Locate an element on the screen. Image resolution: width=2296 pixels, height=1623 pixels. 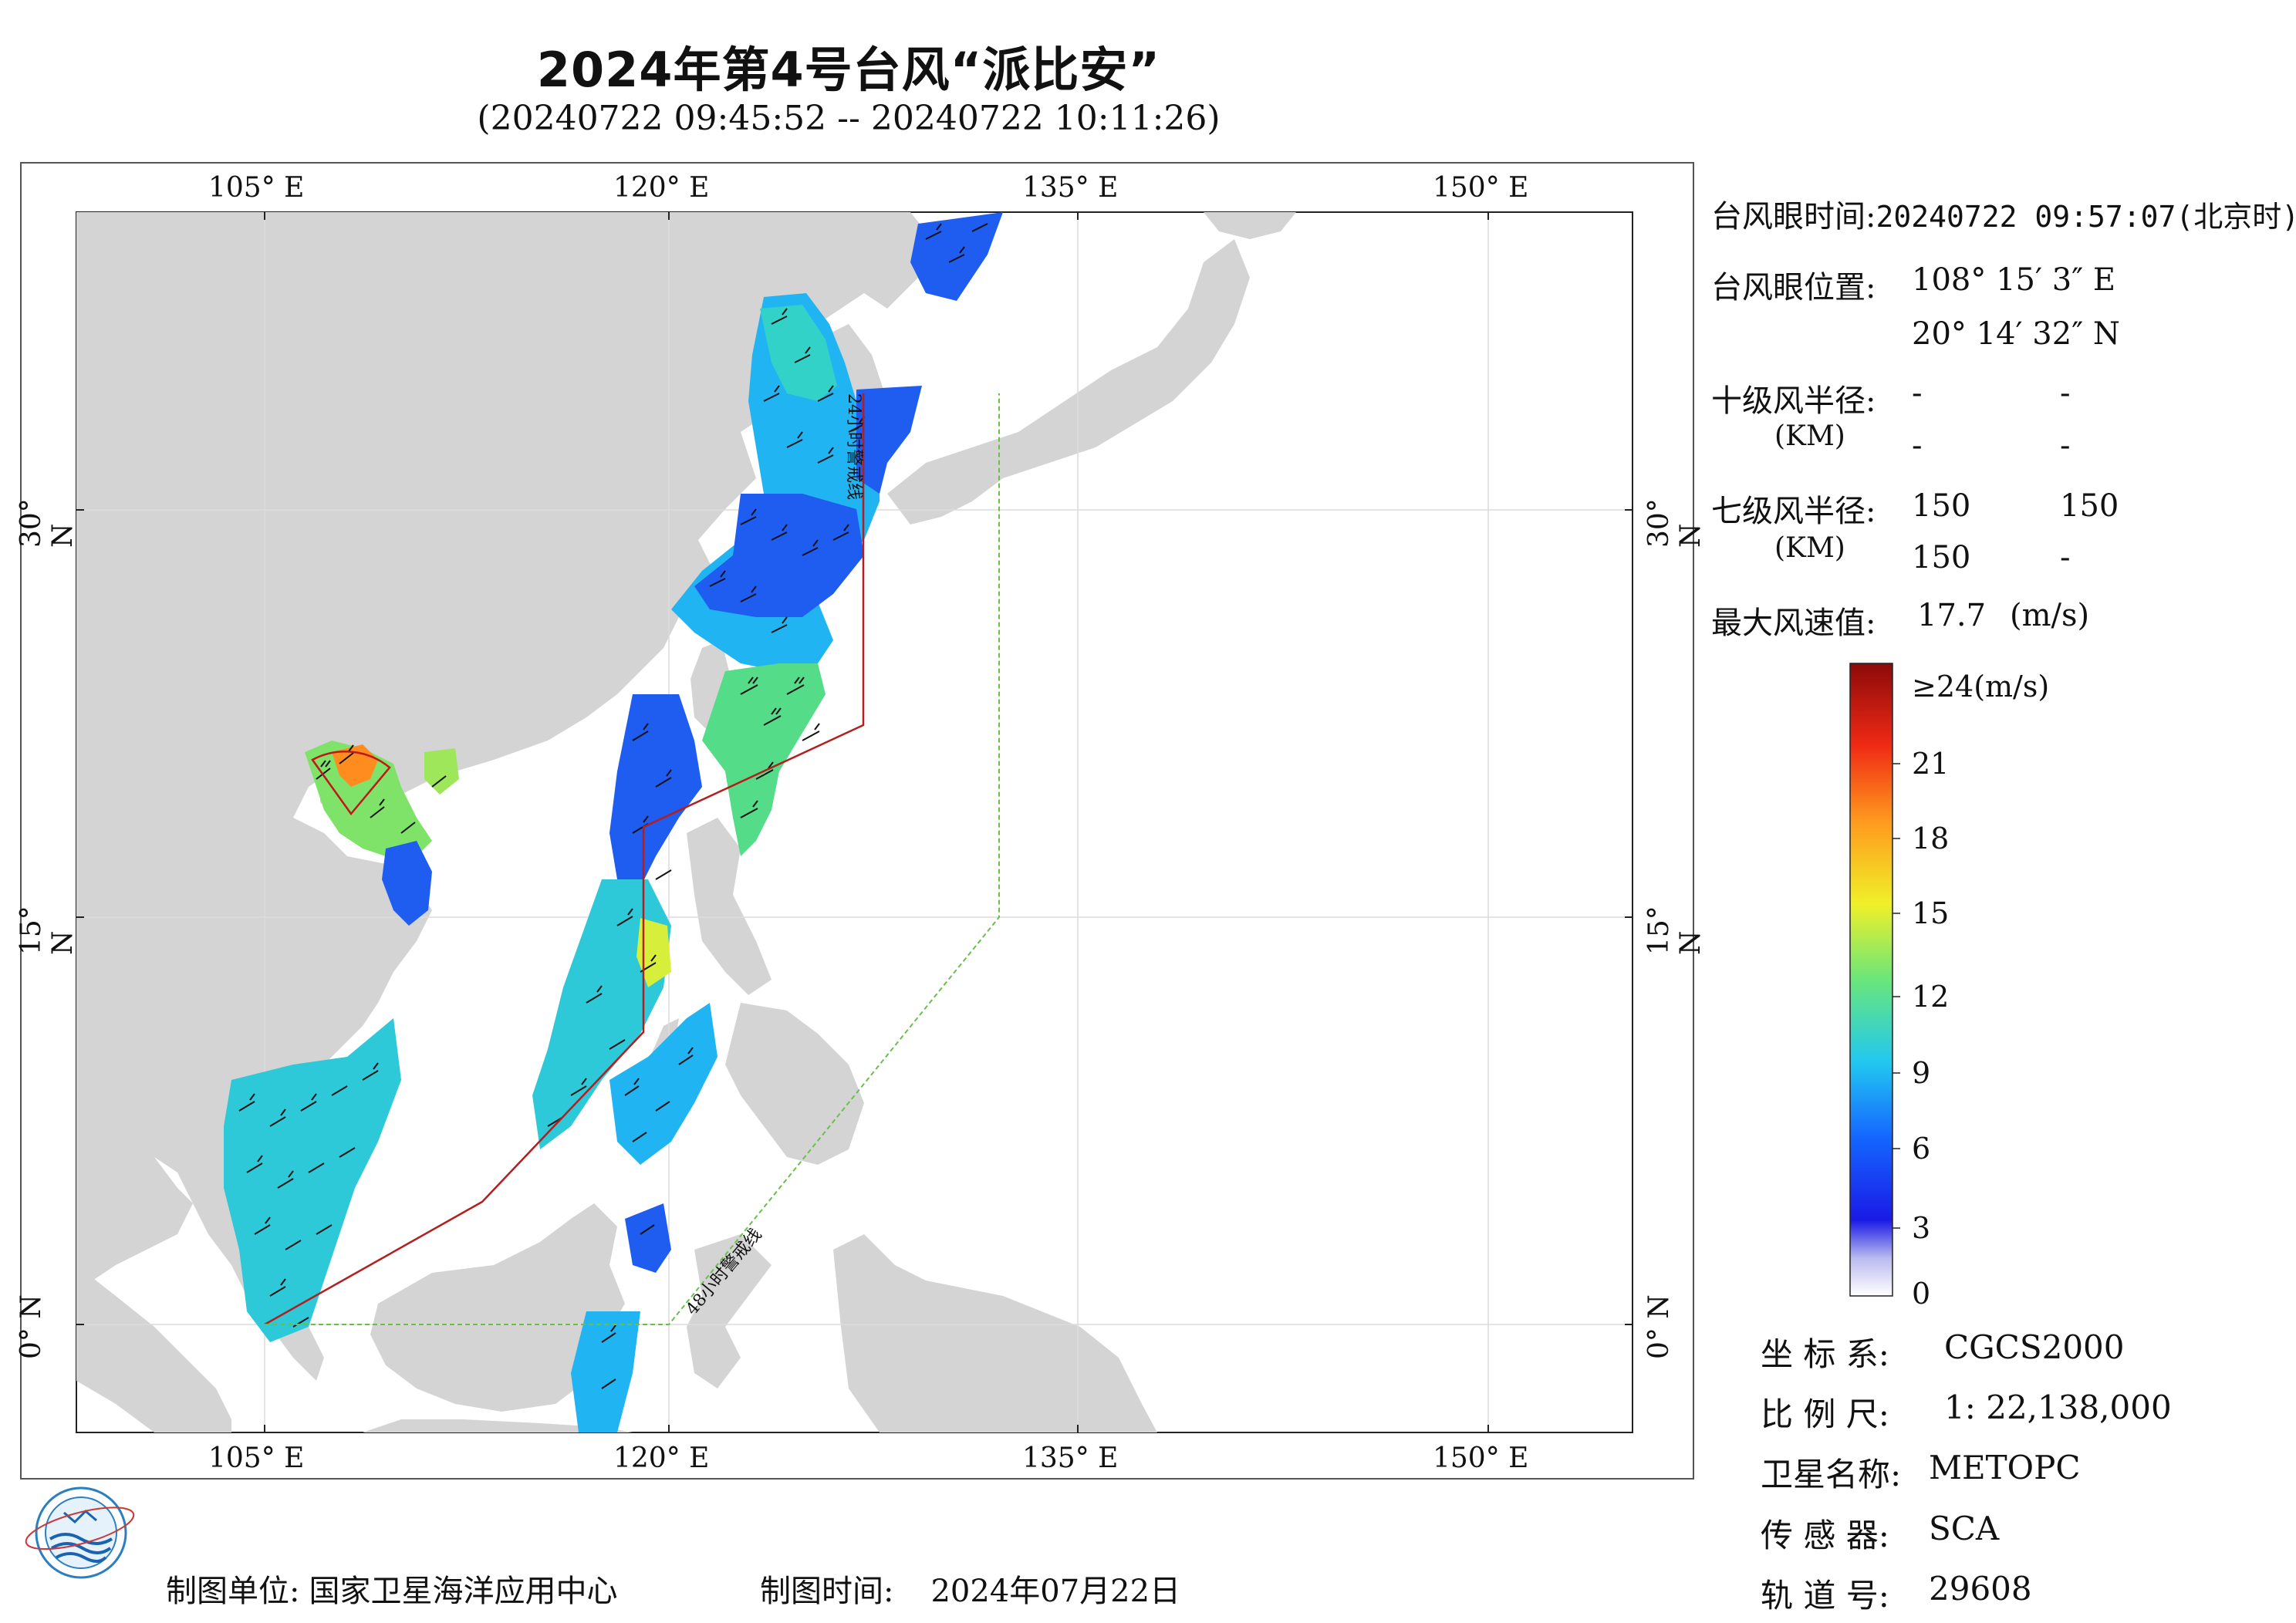
sat-value: METOPC is located at coordinates (2005, 1467).